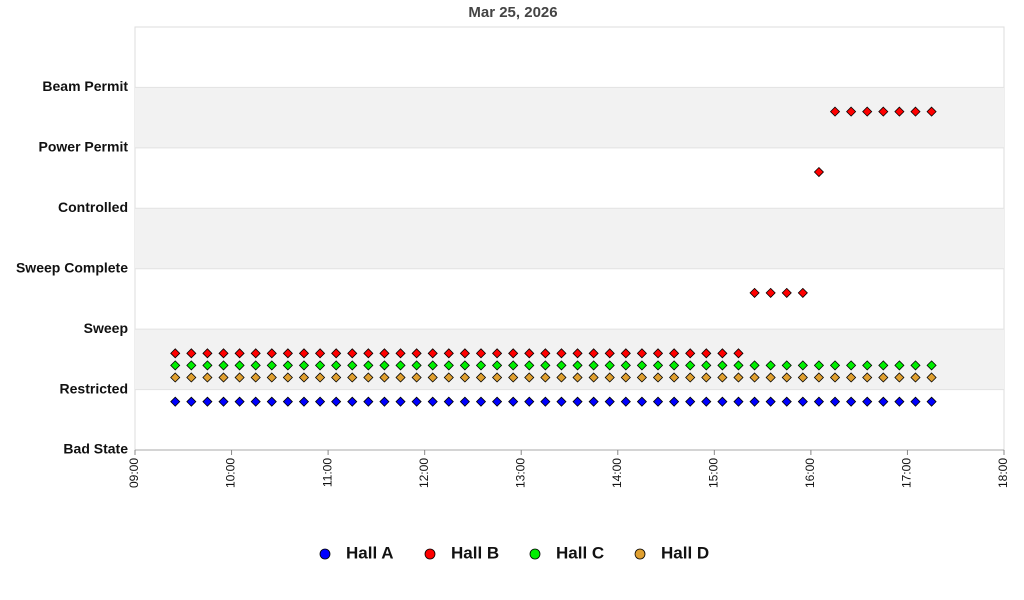  What do you see at coordinates (85, 86) in the screenshot?
I see `y-tick-label: Beam Permit` at bounding box center [85, 86].